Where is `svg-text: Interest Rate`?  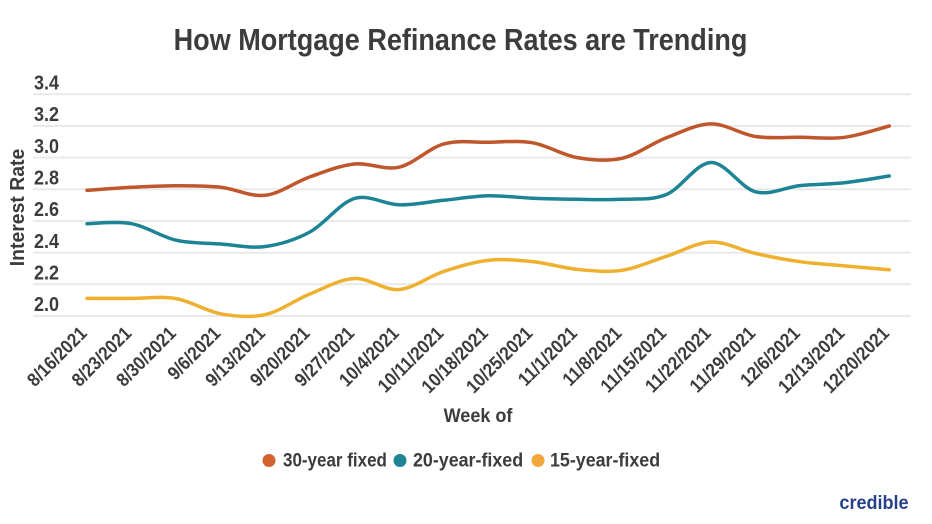
svg-text: Interest Rate is located at coordinates (18, 207).